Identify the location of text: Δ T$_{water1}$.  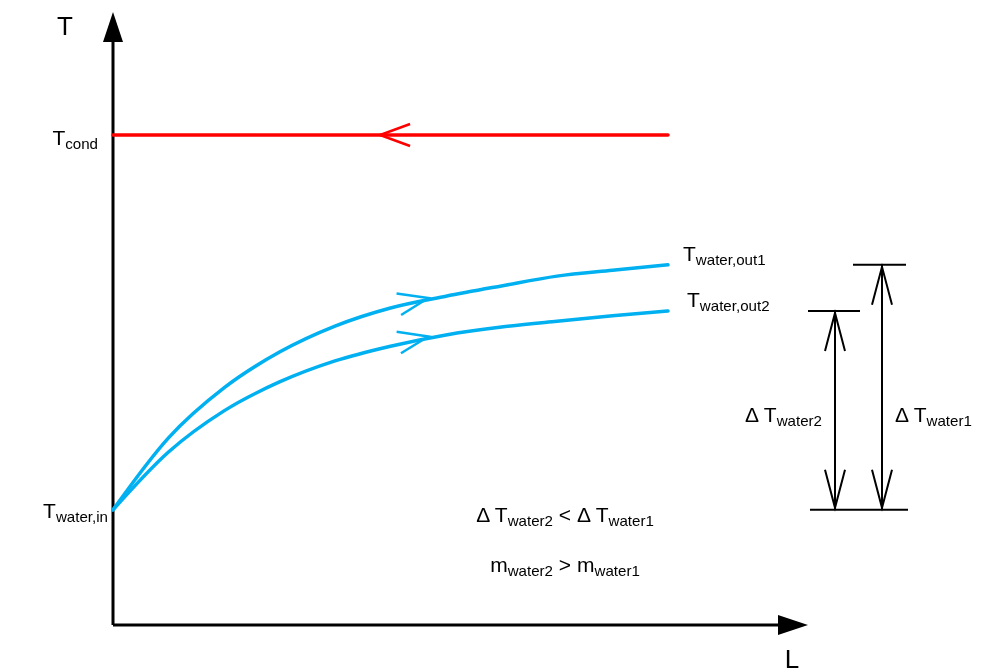
(933, 416).